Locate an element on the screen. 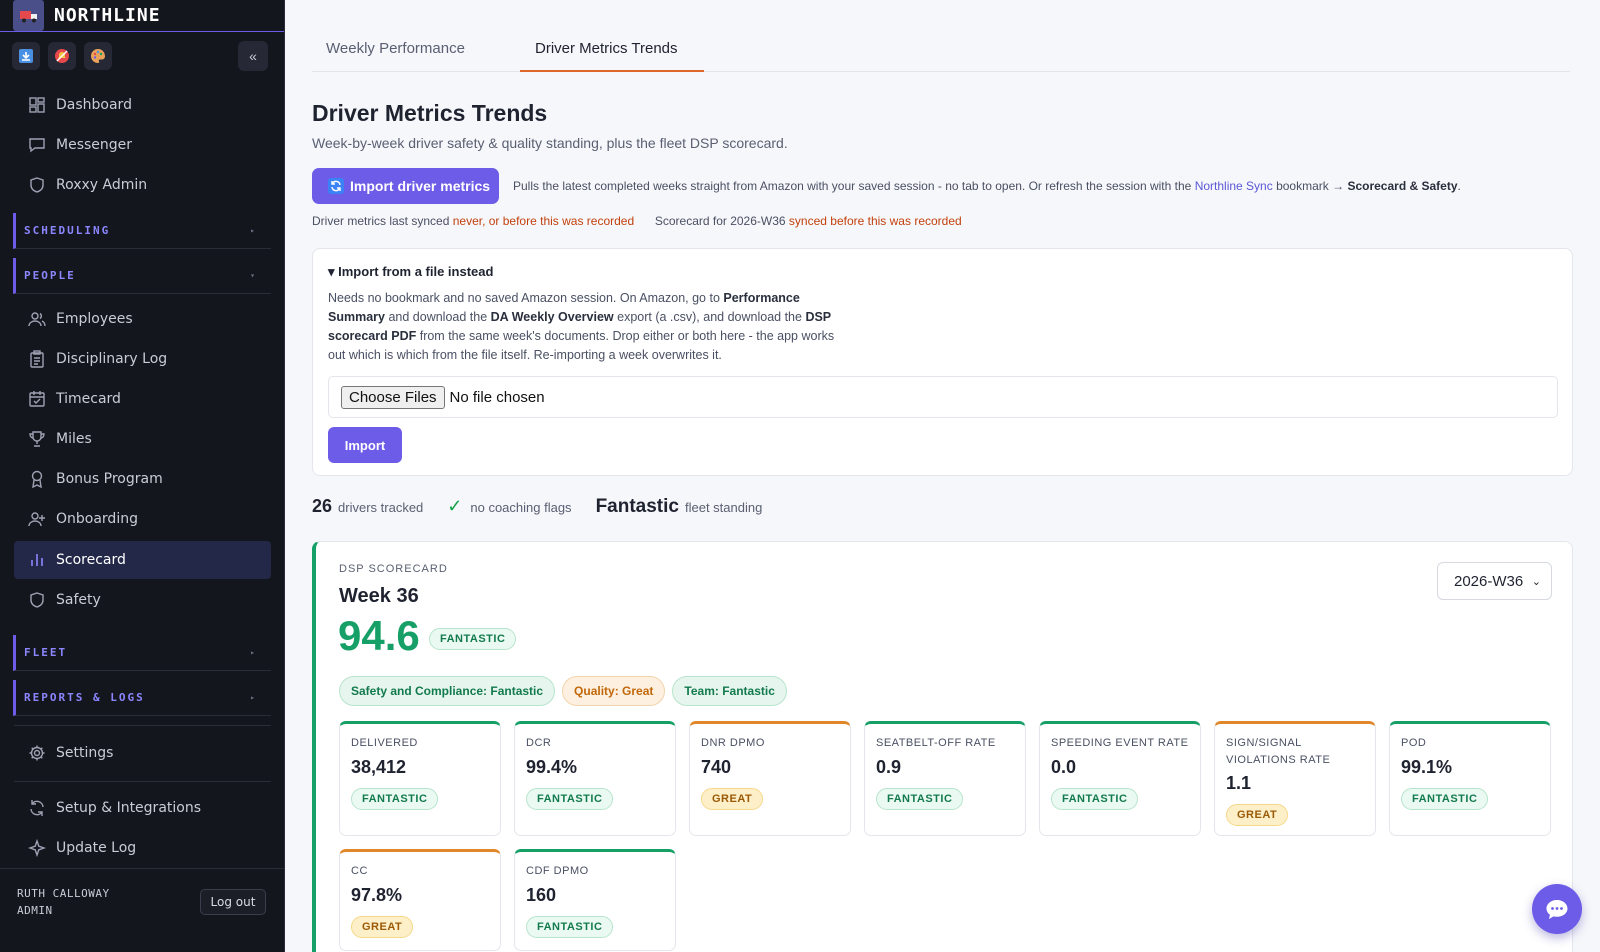 Image resolution: width=1600 pixels, height=952 pixels. chat-support-button is located at coordinates (1557, 909).